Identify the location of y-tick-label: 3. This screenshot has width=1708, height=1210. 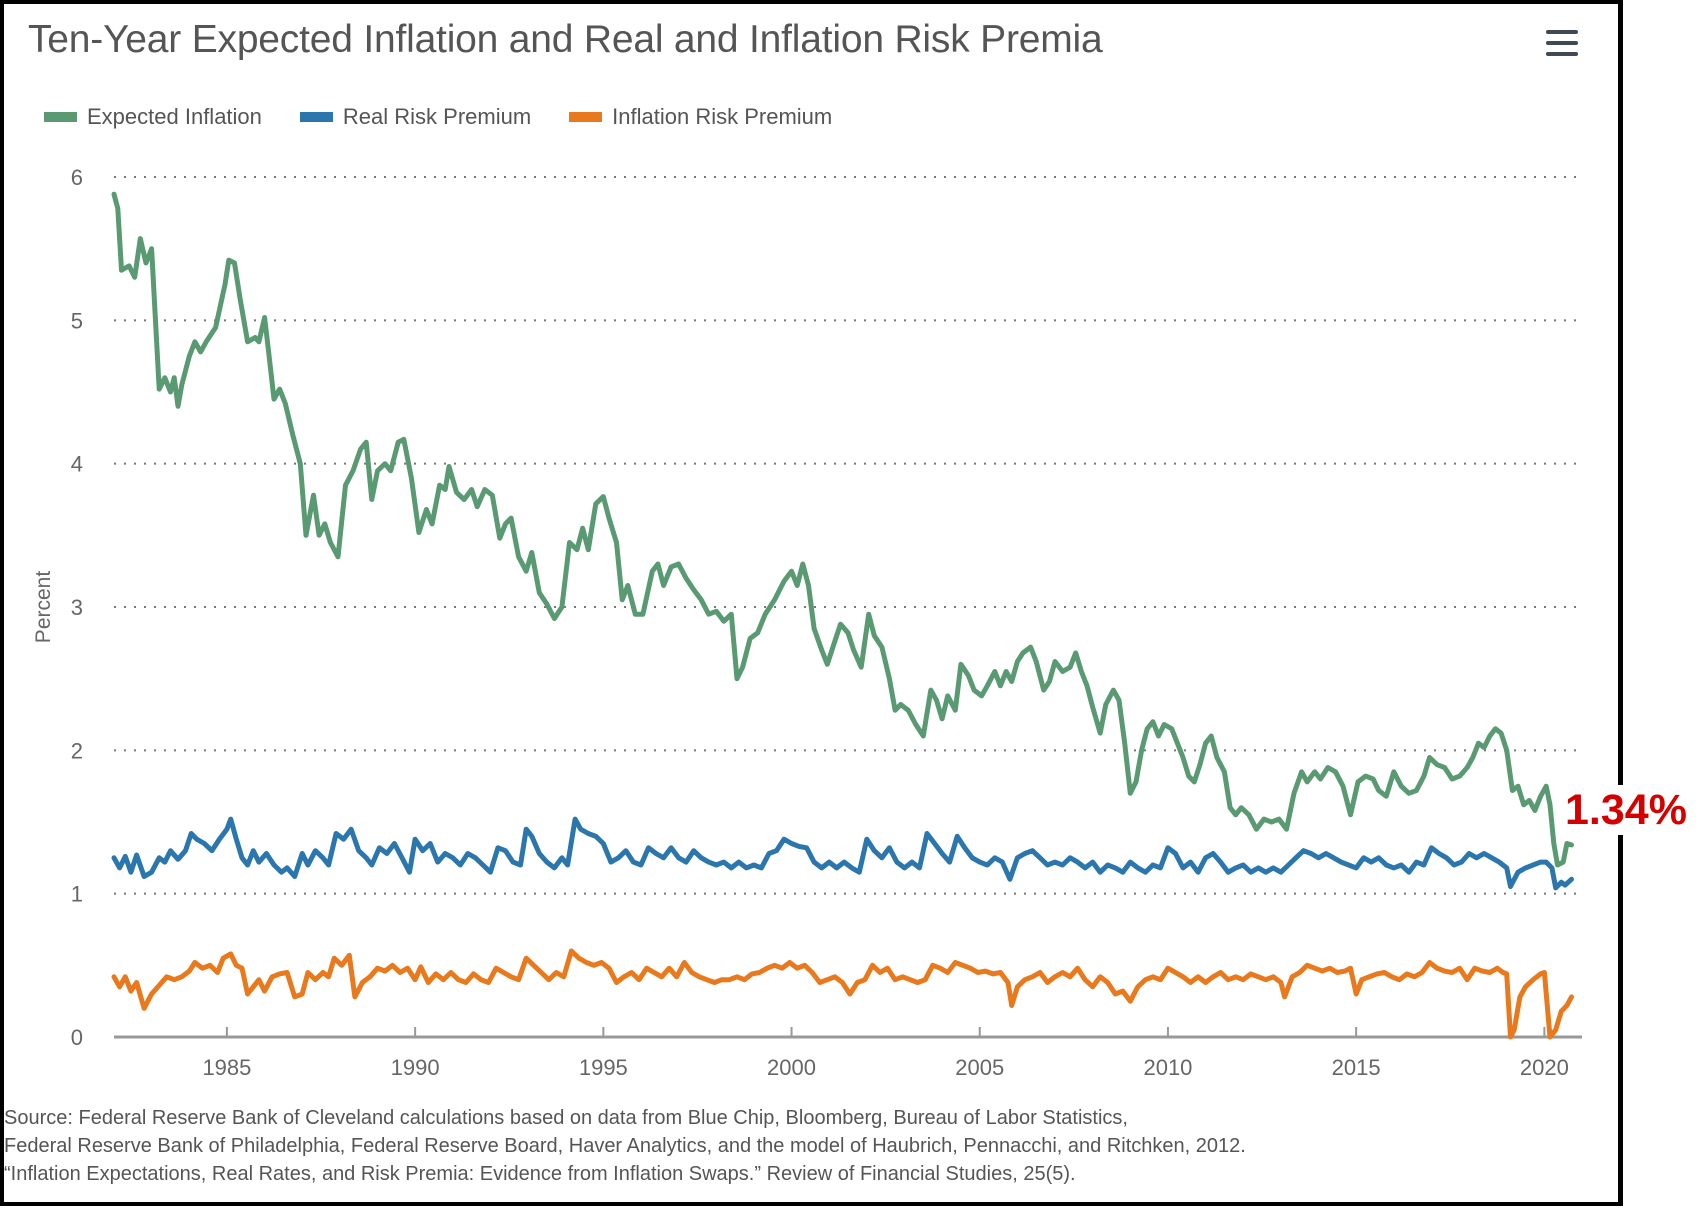
(77, 607).